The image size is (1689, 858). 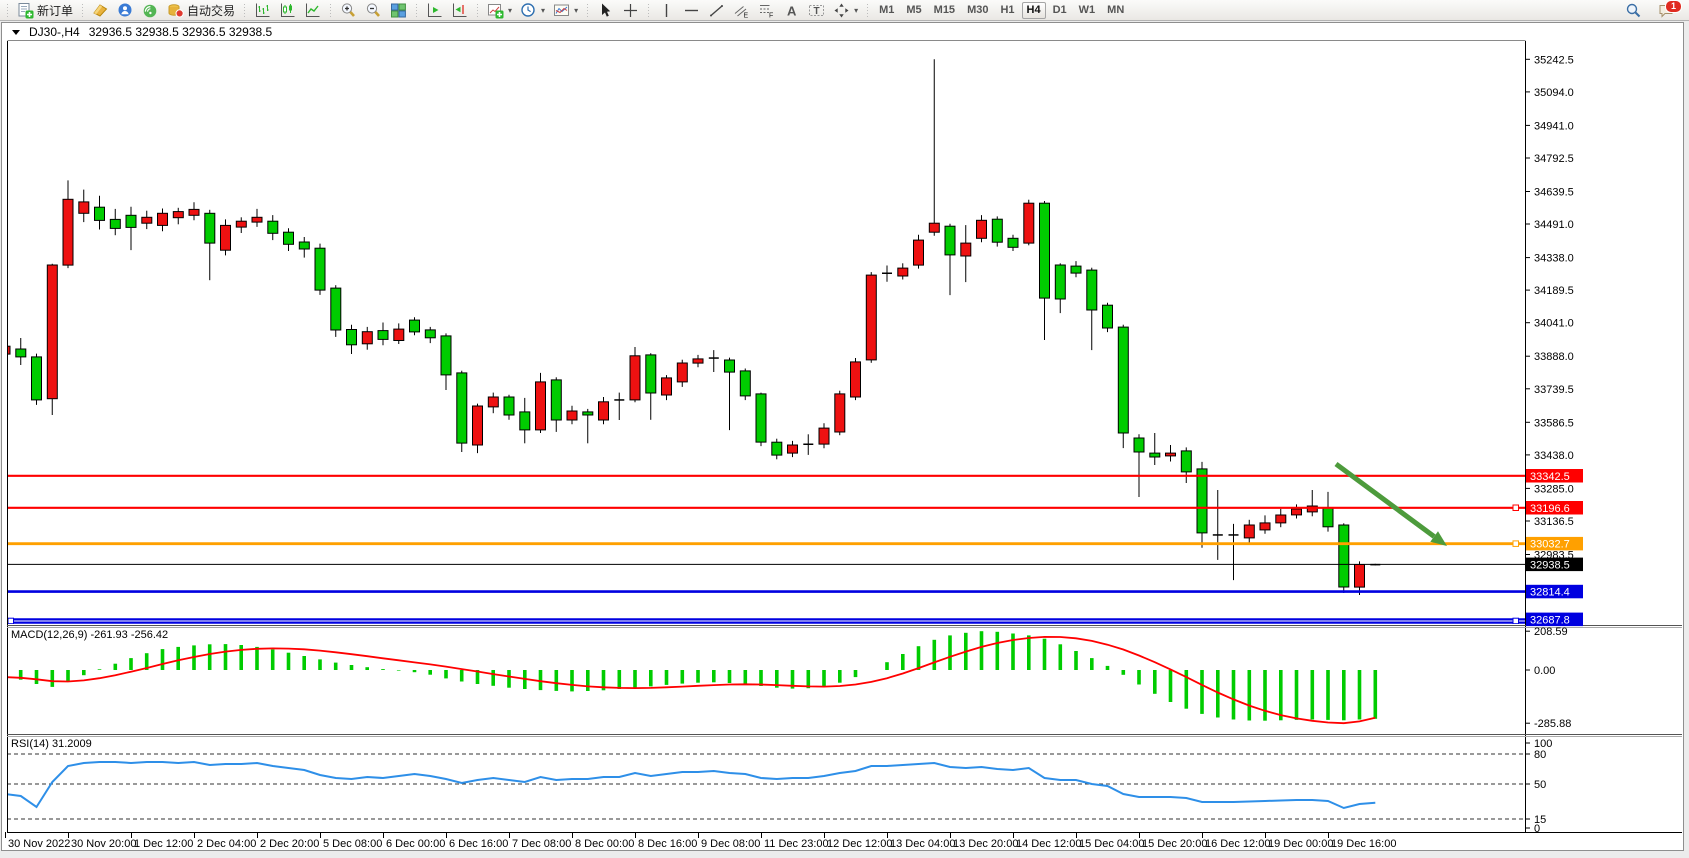 What do you see at coordinates (1603, 436) in the screenshot?
I see `price-axis` at bounding box center [1603, 436].